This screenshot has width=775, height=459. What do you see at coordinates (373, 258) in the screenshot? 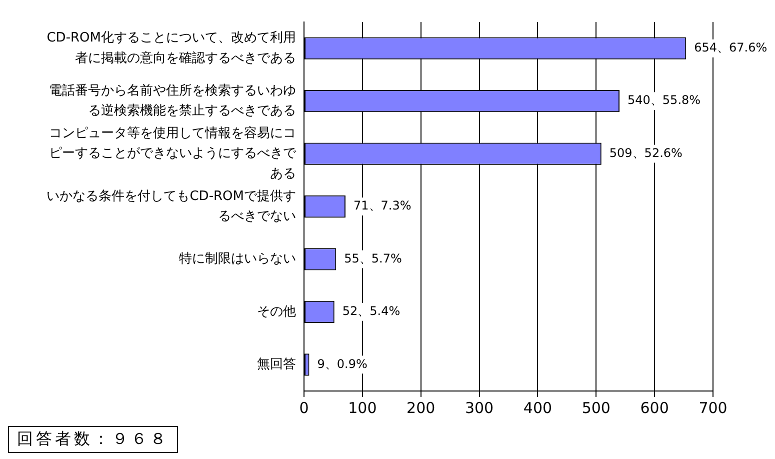
I see `data-label: 55、5.7%` at bounding box center [373, 258].